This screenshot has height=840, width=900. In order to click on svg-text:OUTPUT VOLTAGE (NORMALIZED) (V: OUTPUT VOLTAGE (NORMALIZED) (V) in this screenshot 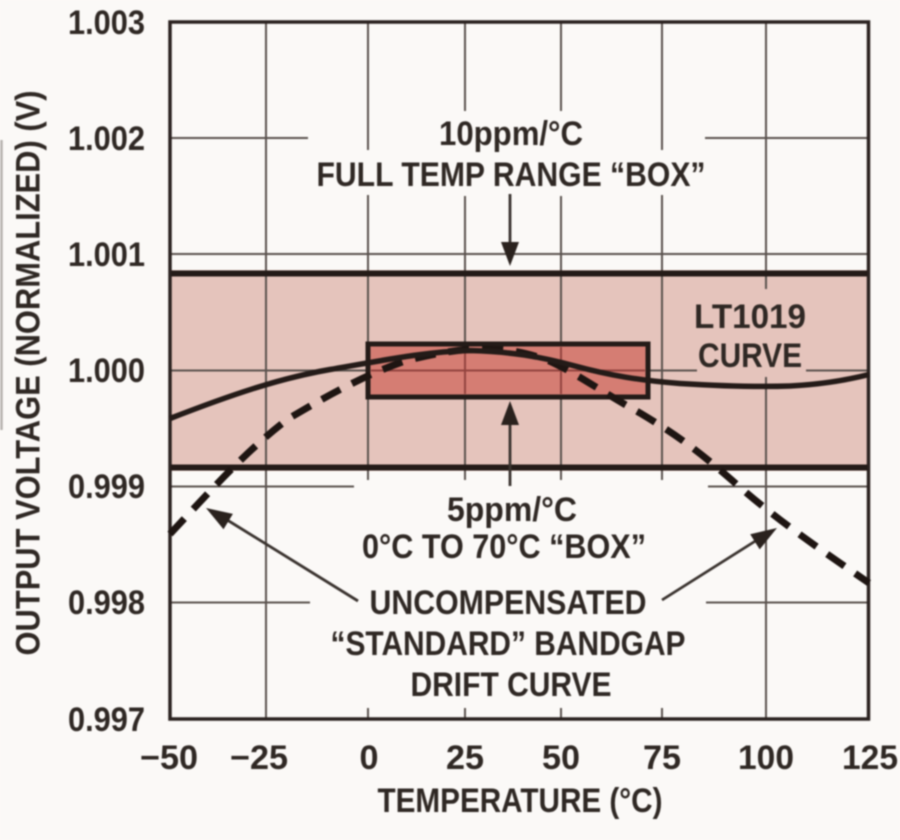, I will do `click(29, 373)`.